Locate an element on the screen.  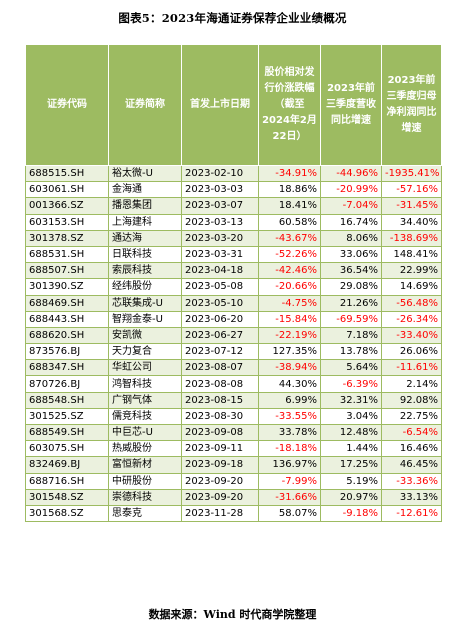
cell-code: 688347.SH is located at coordinates (67, 368).